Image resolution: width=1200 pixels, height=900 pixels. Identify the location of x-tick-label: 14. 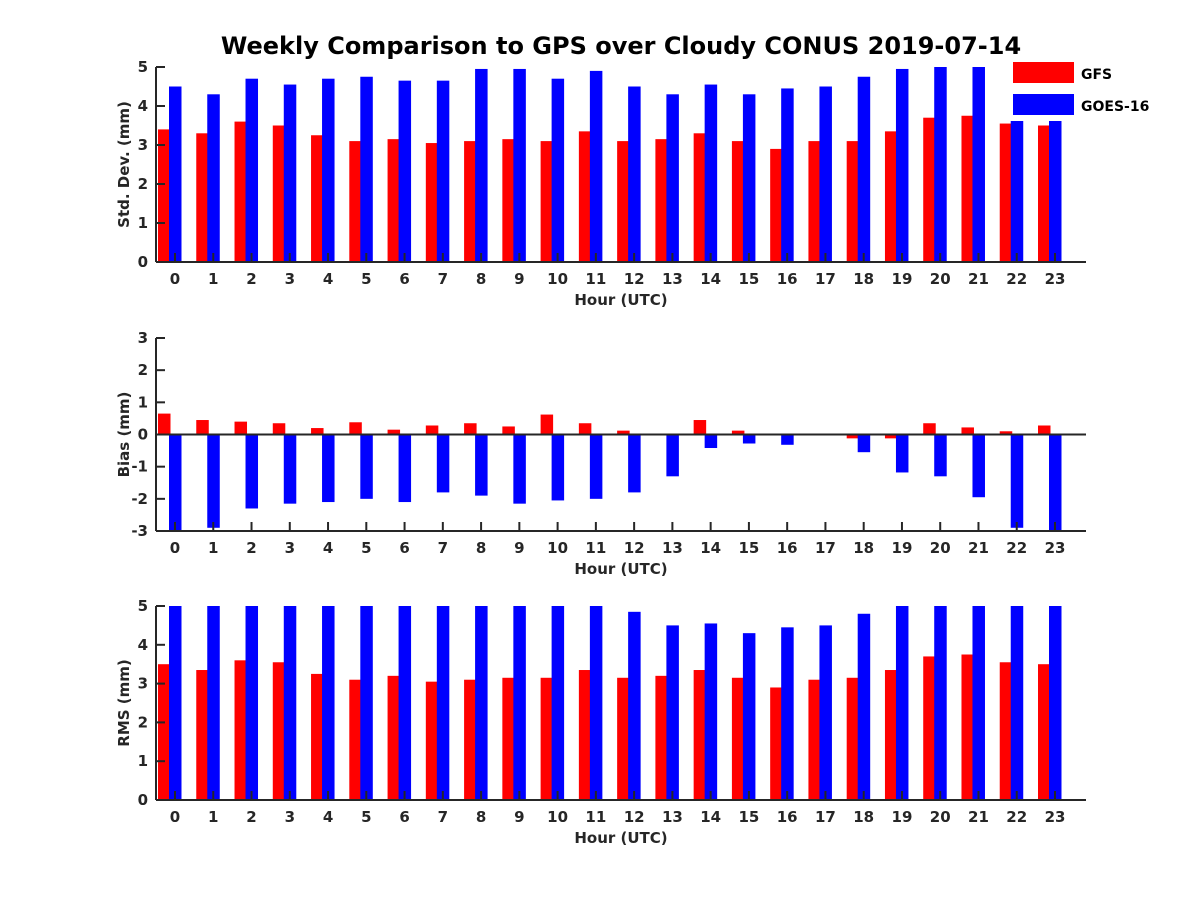
(710, 817).